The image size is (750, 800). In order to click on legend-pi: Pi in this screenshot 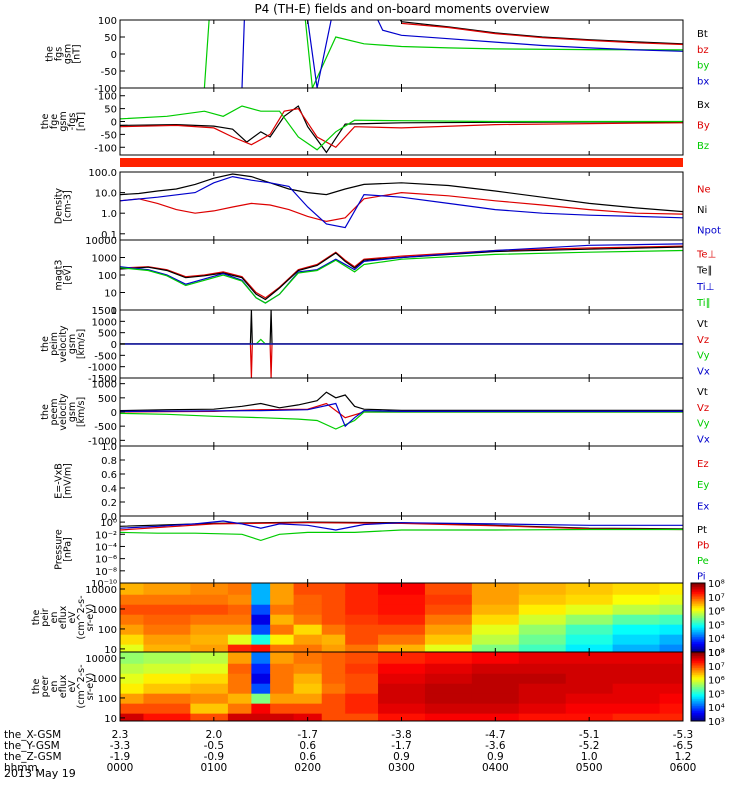, I will do `click(701, 577)`.